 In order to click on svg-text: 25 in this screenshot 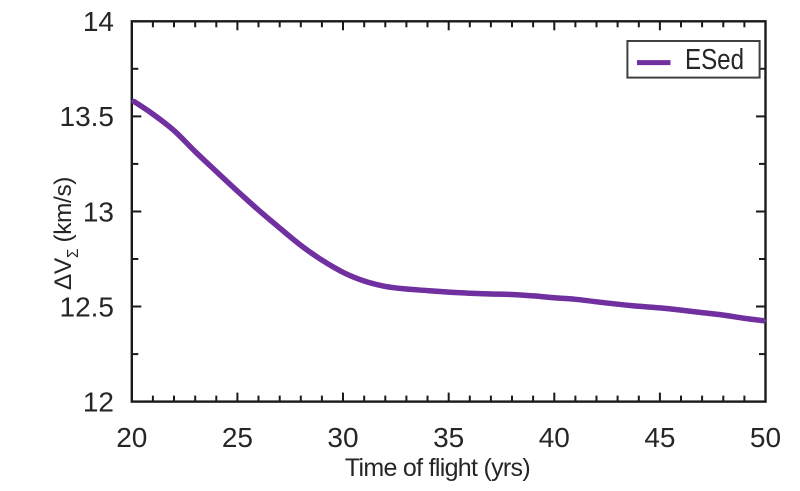, I will do `click(237, 437)`.